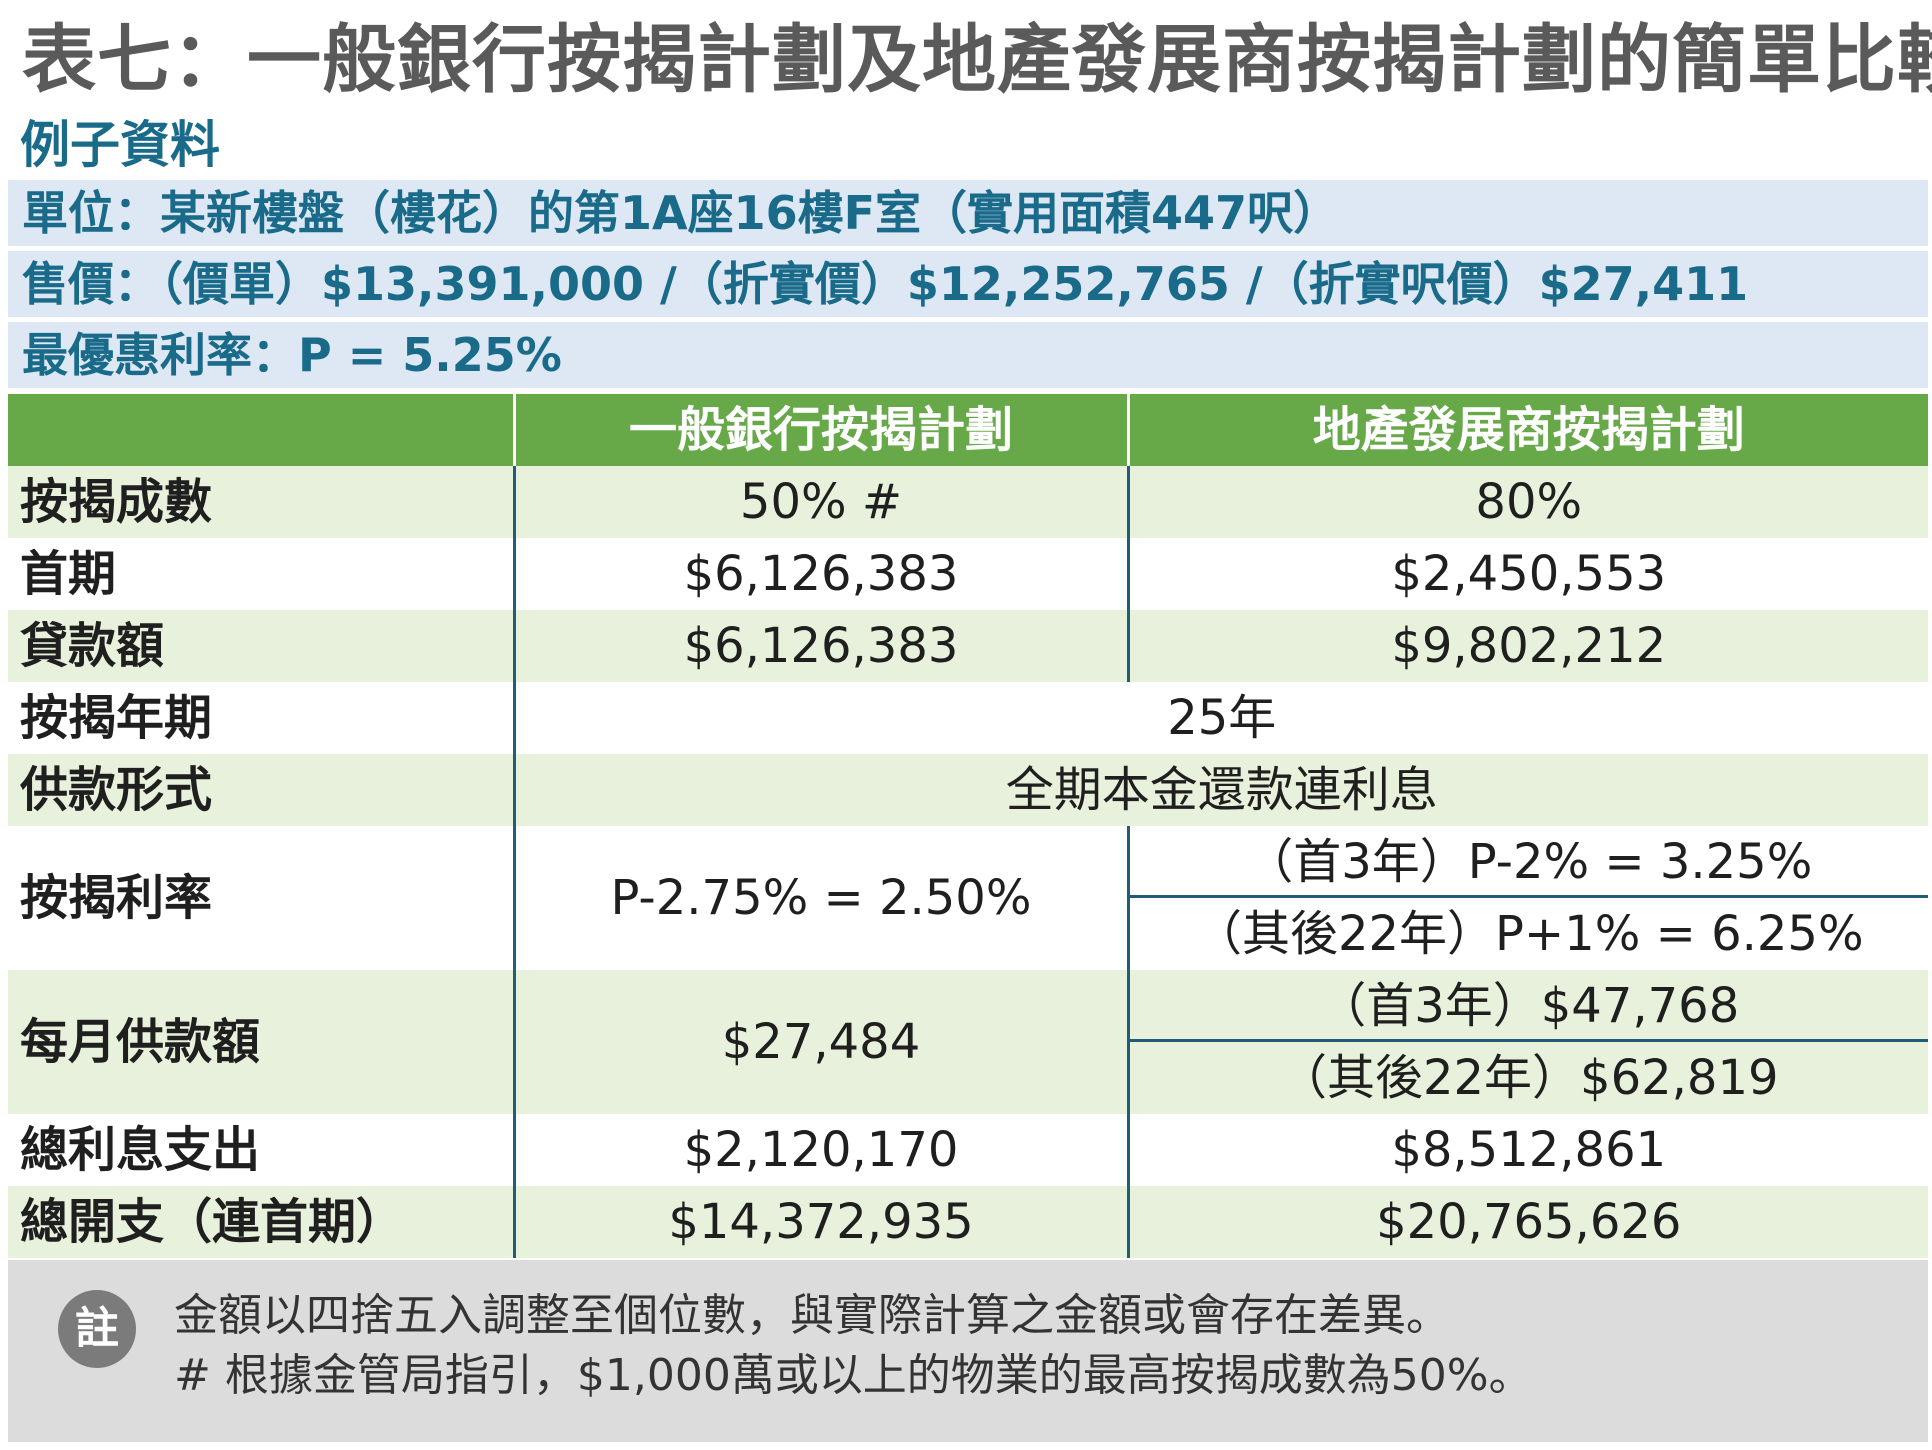  Describe the element at coordinates (853, 1375) in the screenshot. I see `note-line-hkma: # 根據金管局指引，$1,000萬或以上的物業的最高按揭成數為50%。` at that location.